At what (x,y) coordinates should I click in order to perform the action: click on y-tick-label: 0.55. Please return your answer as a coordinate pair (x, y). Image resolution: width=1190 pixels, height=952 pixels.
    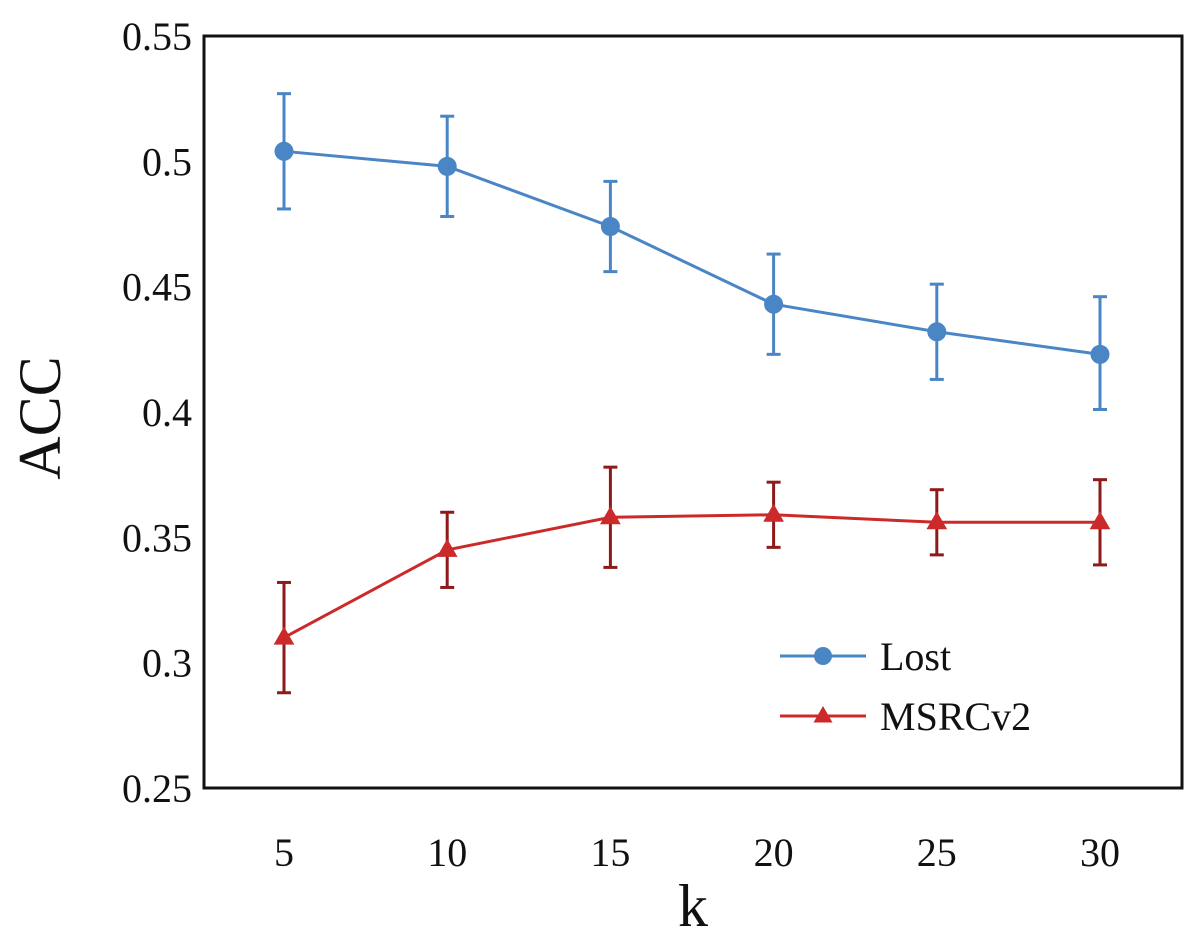
    Looking at the image, I should click on (157, 36).